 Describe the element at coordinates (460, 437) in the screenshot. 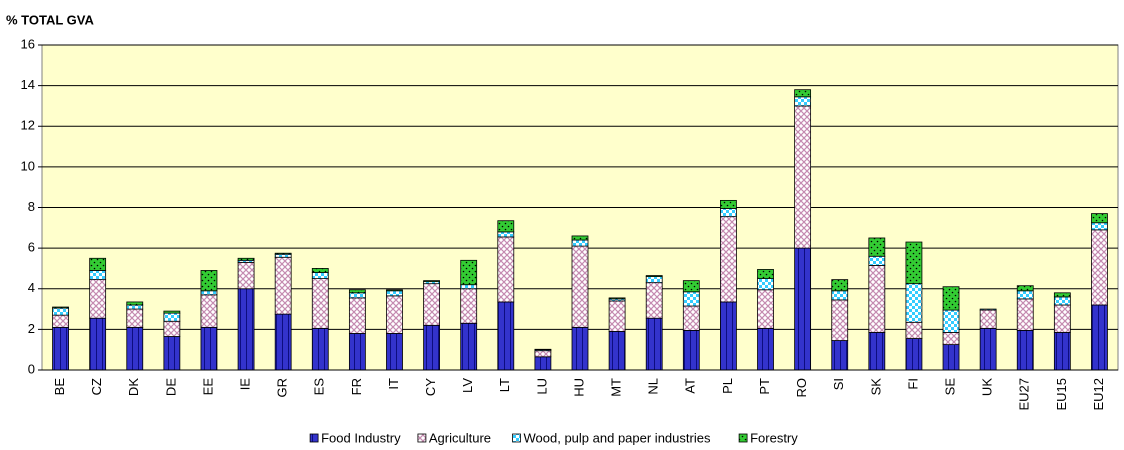

I see `legend-label: Agriculture` at that location.